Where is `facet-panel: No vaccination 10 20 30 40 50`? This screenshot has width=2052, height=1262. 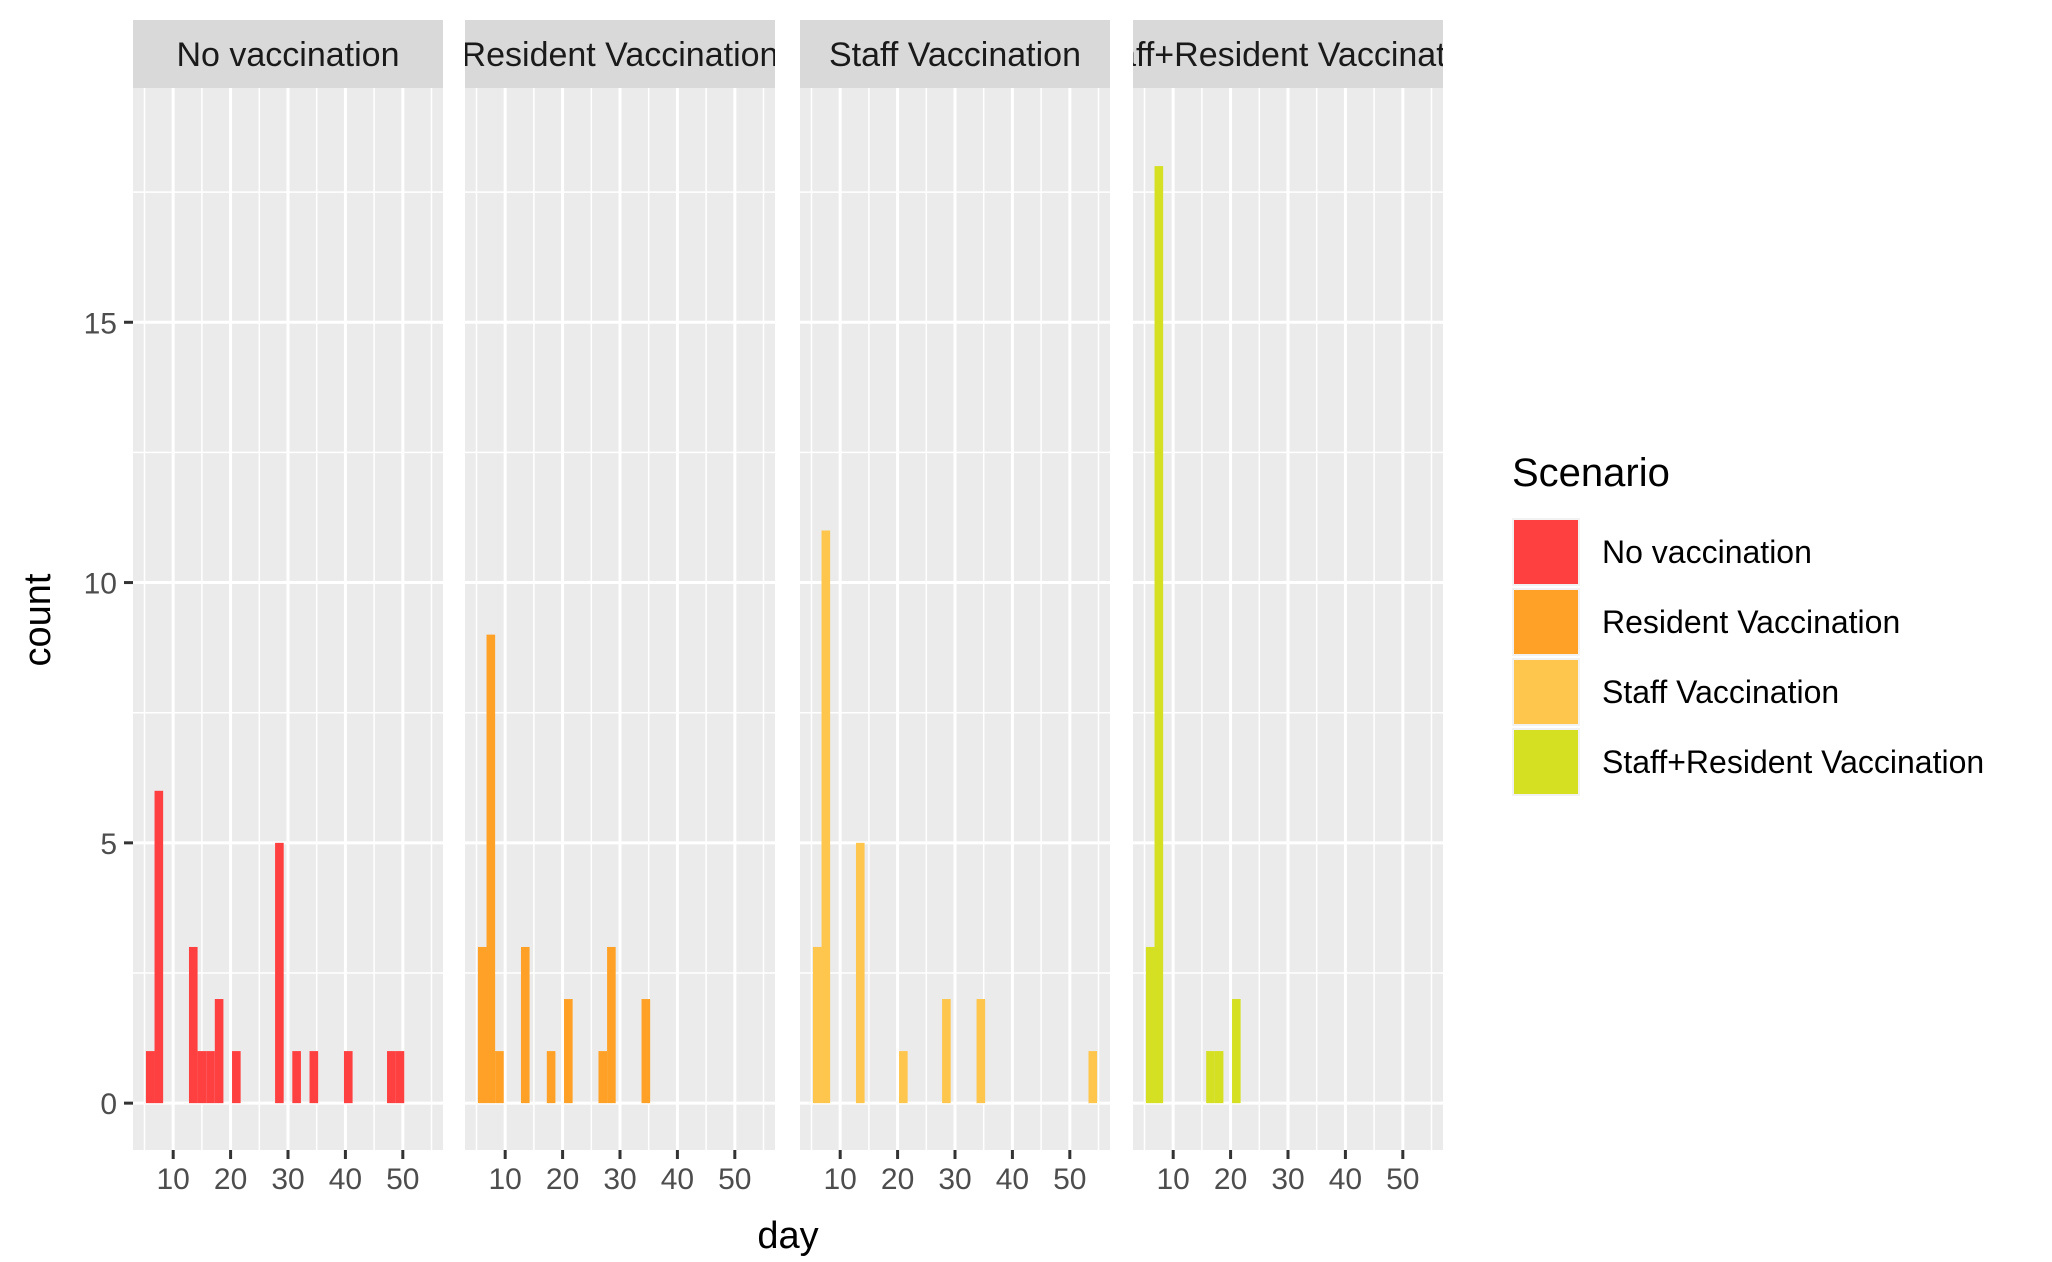 facet-panel: No vaccination 10 20 30 40 50 is located at coordinates (288, 608).